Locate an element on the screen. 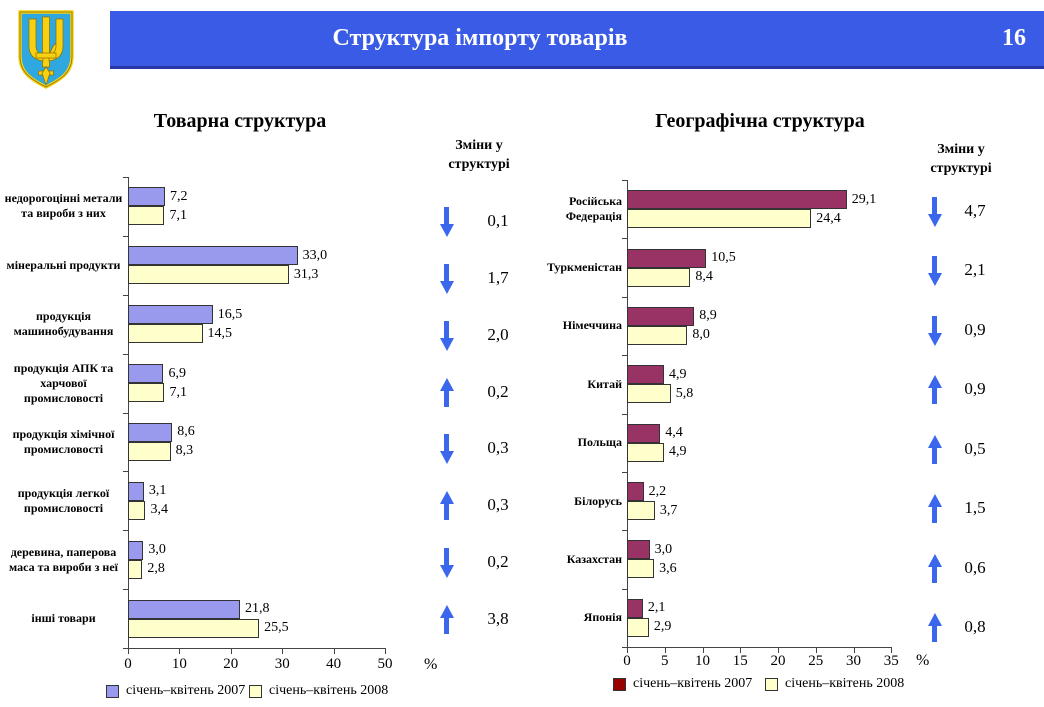 The width and height of the screenshot is (1044, 707). bar-value-label: 4,9 is located at coordinates (677, 374).